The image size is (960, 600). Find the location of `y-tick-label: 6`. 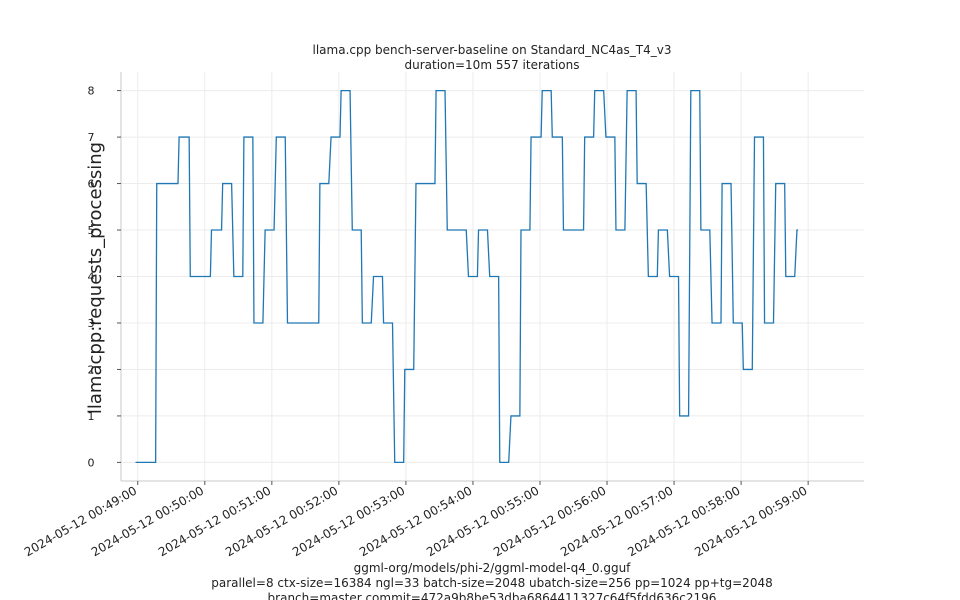

y-tick-label: 6 is located at coordinates (91, 184).